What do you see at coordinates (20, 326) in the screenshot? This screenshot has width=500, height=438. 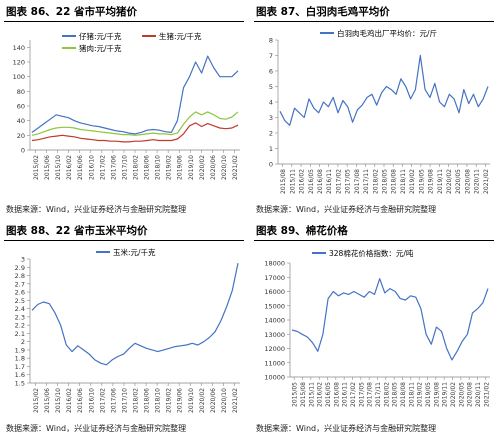 I see `y-tick-label: 2.2` at bounding box center [20, 326].